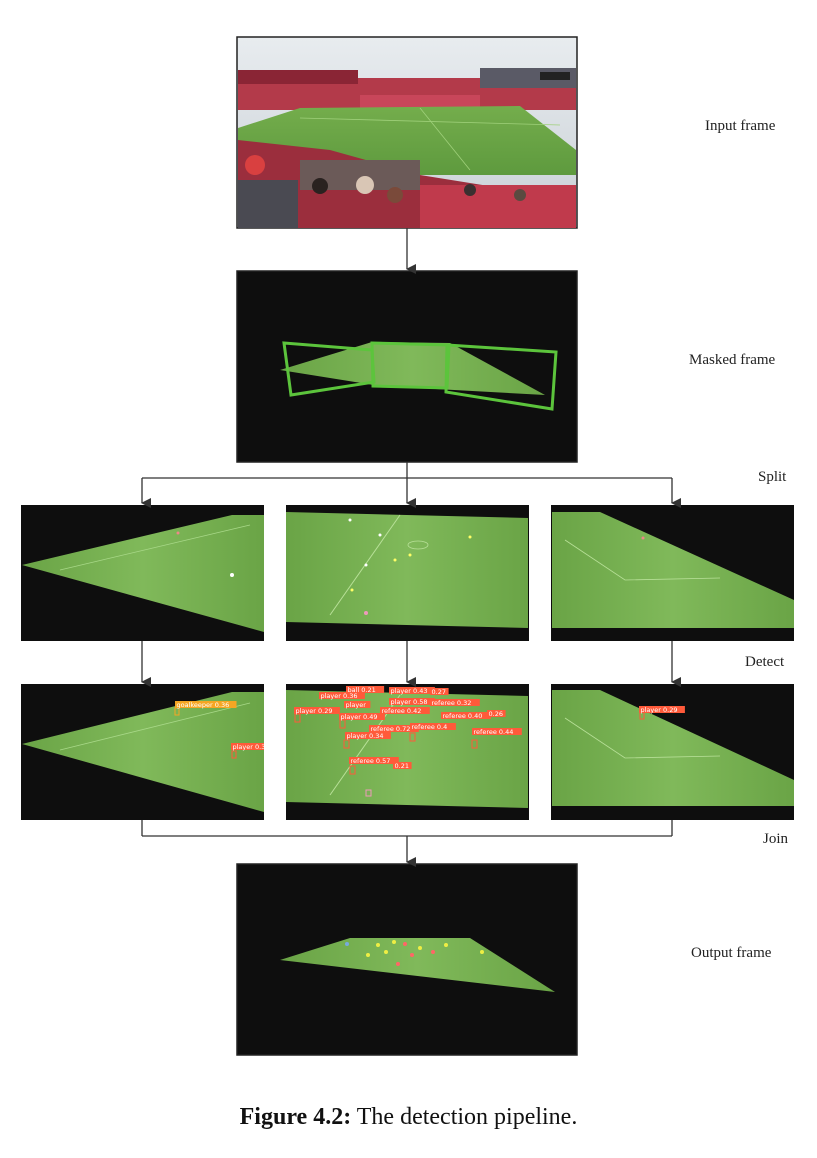  What do you see at coordinates (772, 477) in the screenshot?
I see `label-split: Split` at bounding box center [772, 477].